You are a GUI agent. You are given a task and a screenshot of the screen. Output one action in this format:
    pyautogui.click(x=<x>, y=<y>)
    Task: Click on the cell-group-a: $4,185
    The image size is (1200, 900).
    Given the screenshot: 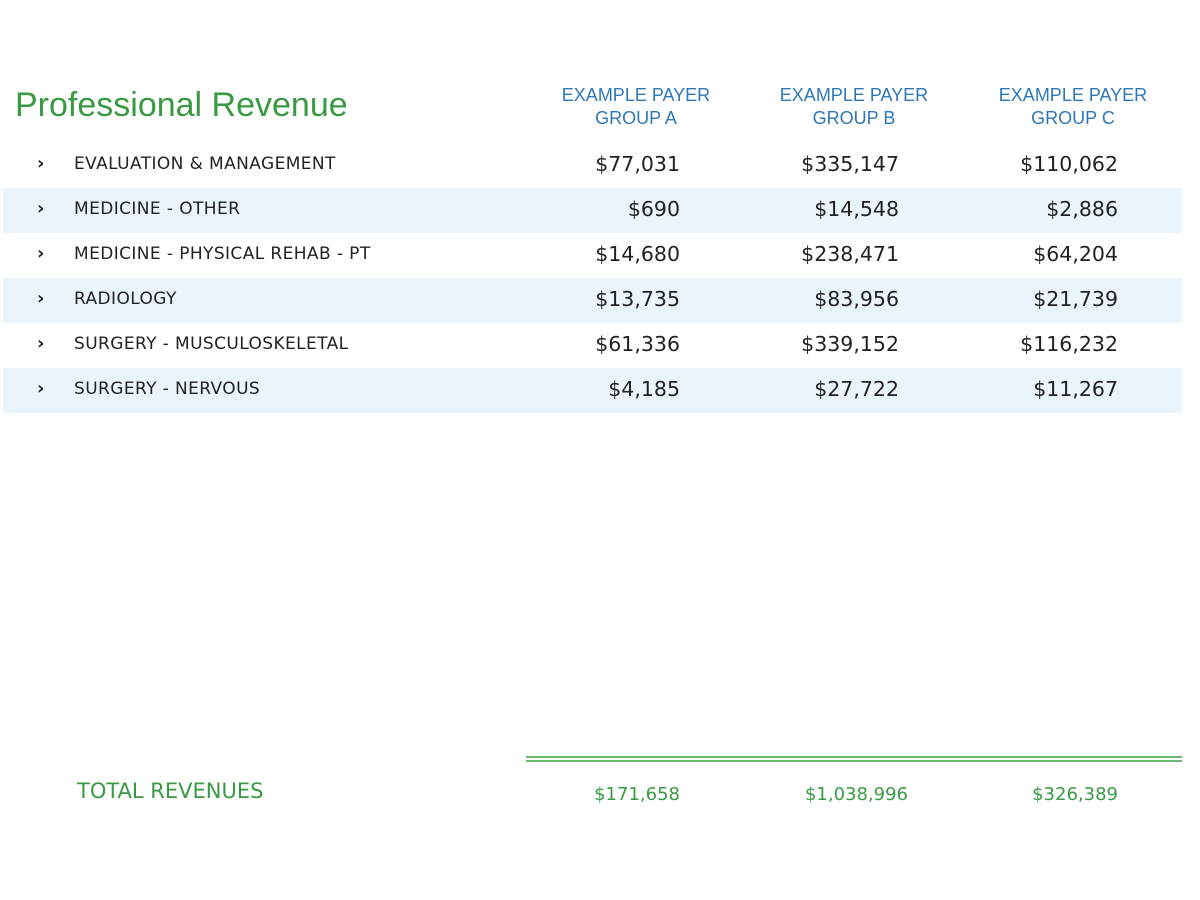 What is the action you would take?
    pyautogui.click(x=644, y=389)
    